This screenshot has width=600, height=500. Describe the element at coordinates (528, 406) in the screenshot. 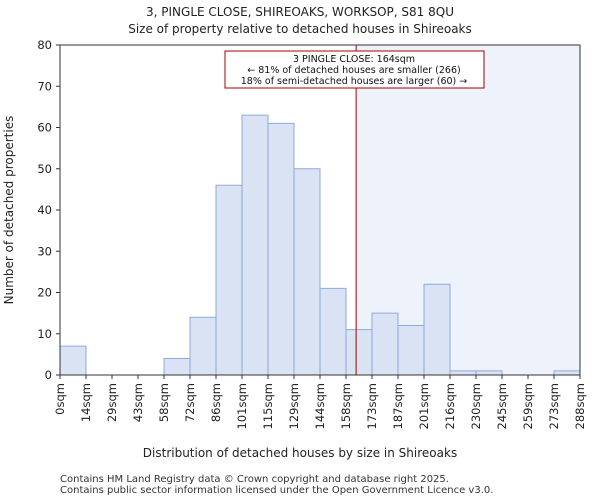

I see `x-tick-label: 259sqm` at that location.